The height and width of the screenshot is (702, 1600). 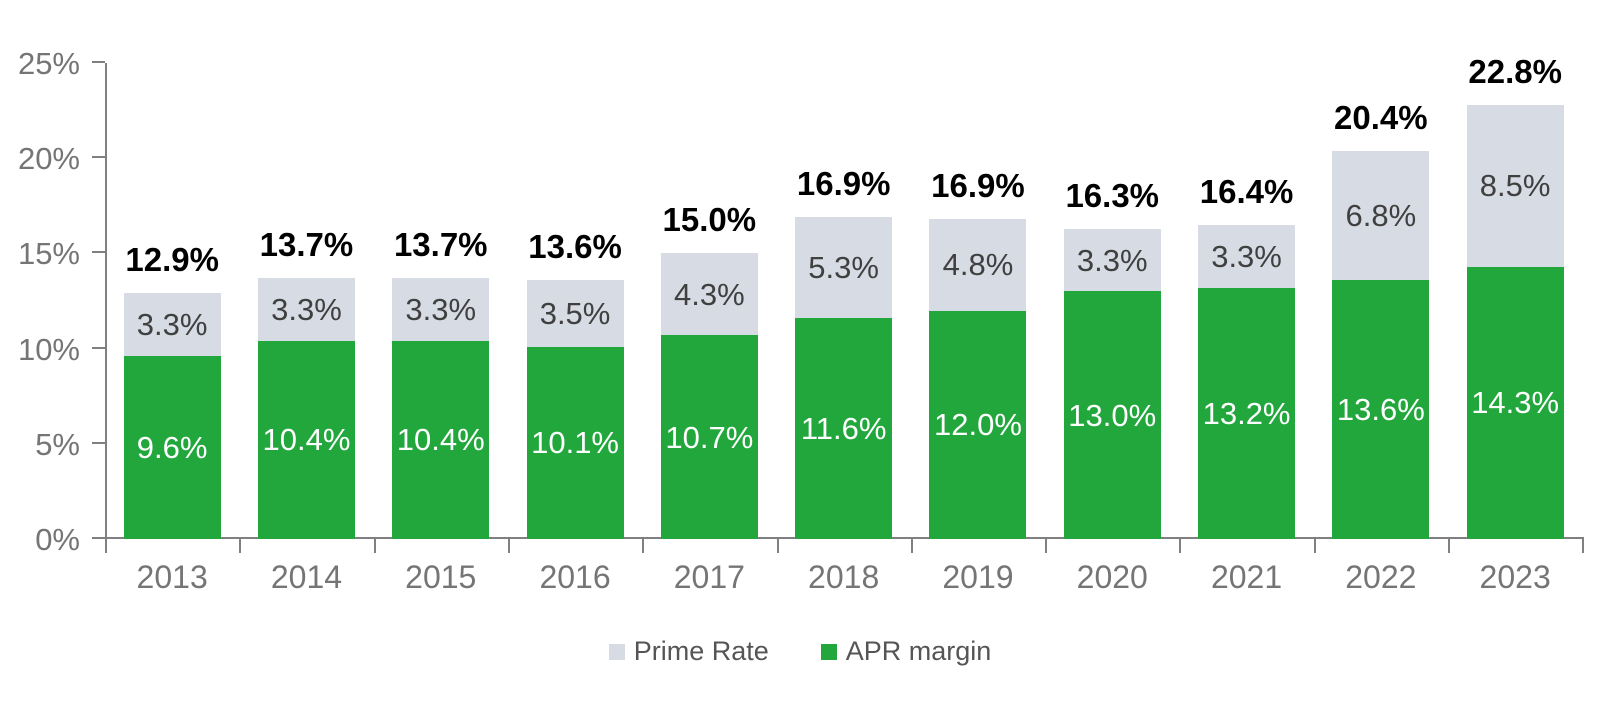 What do you see at coordinates (1515, 71) in the screenshot?
I see `total-value-label: 22.8%` at bounding box center [1515, 71].